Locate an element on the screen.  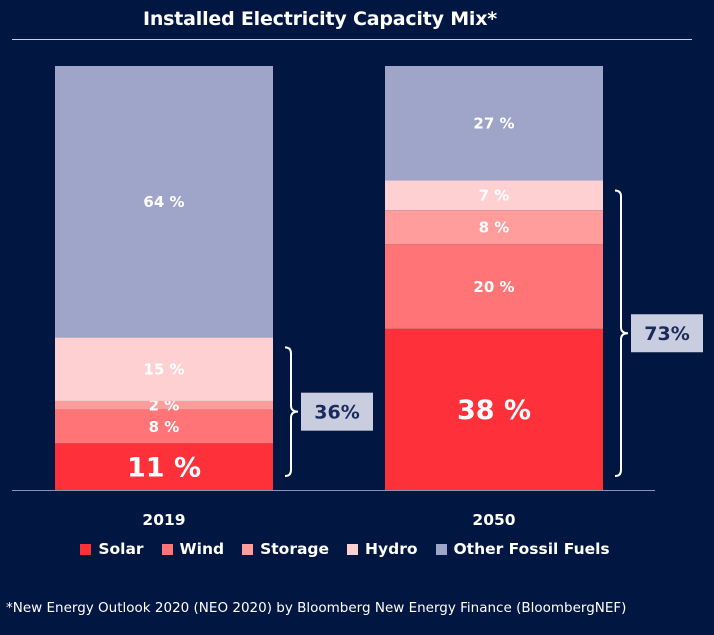
legend-item-other-fossil-fuels: Other Fossil Fuels is located at coordinates (522, 549).